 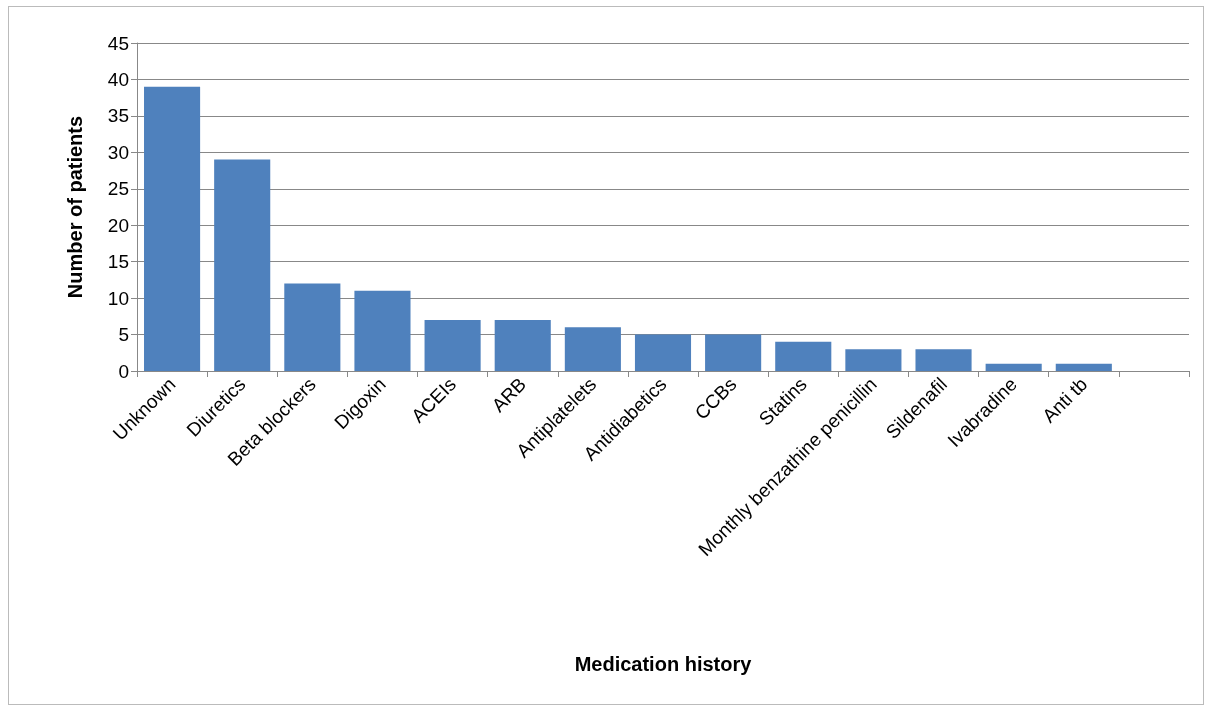 I want to click on y-tick-label: 15, so click(x=118, y=262).